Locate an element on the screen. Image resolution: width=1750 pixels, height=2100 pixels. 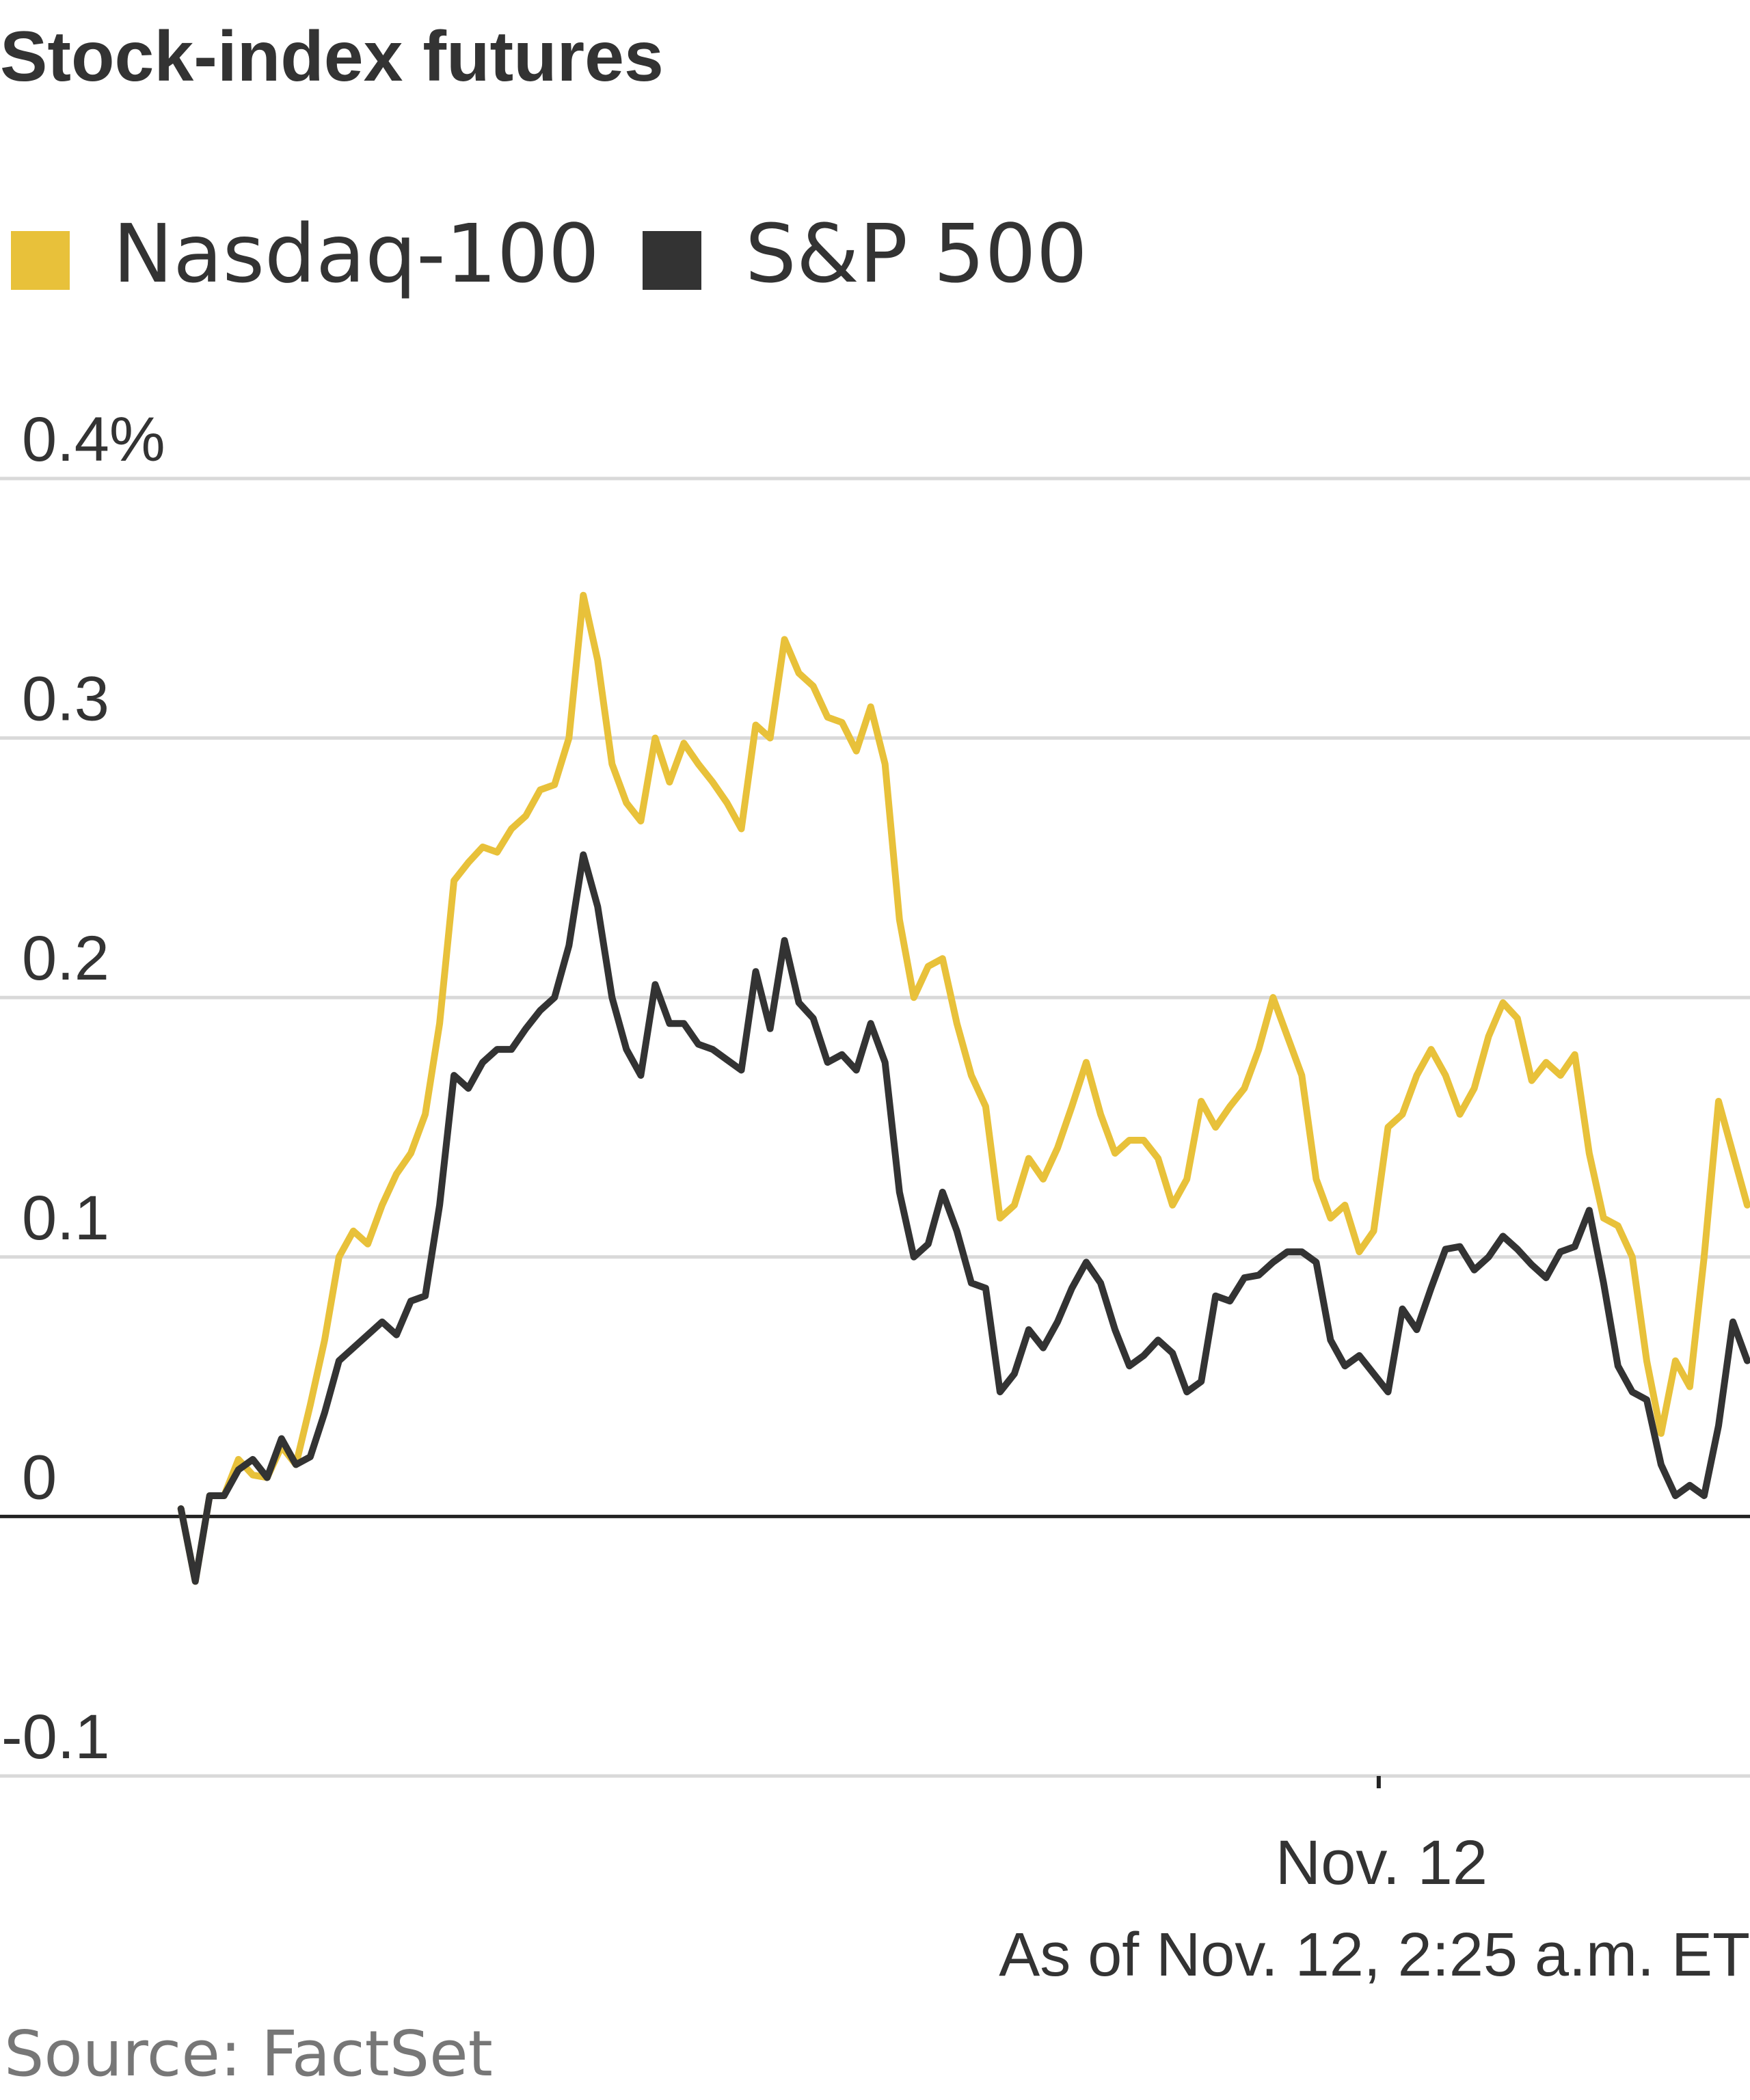
y-tick-label: 0.2 is located at coordinates (65, 958).